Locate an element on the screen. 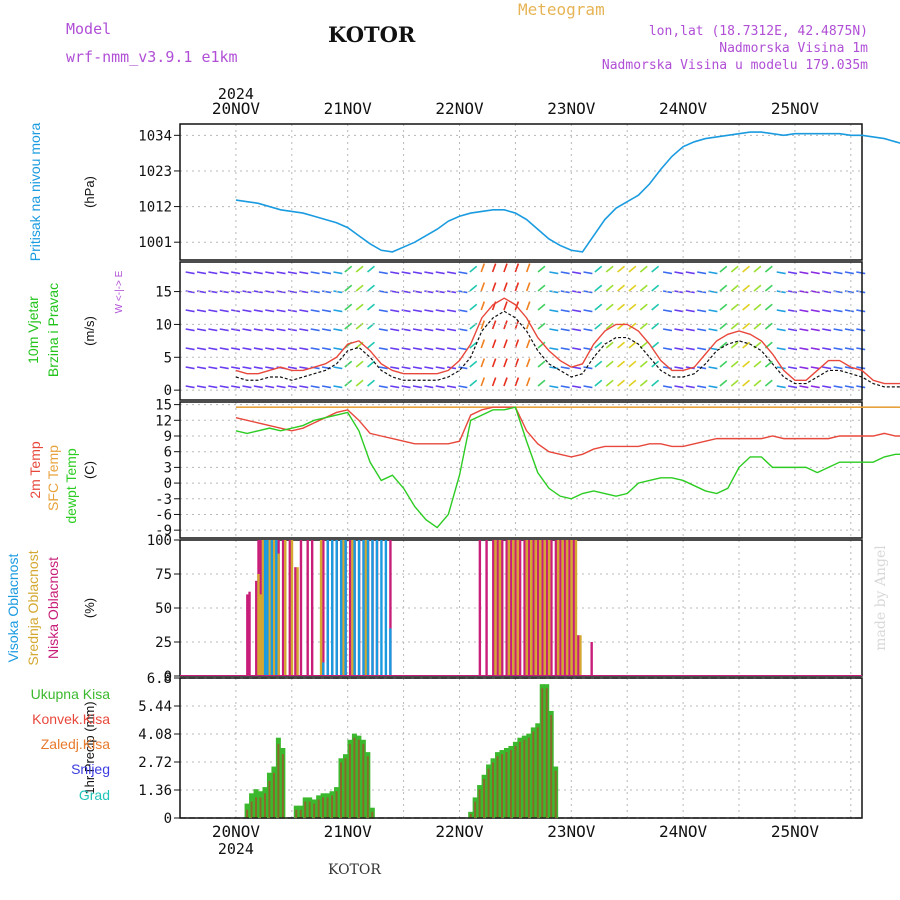  y-tick-label: 5.44 is located at coordinates (155, 707).